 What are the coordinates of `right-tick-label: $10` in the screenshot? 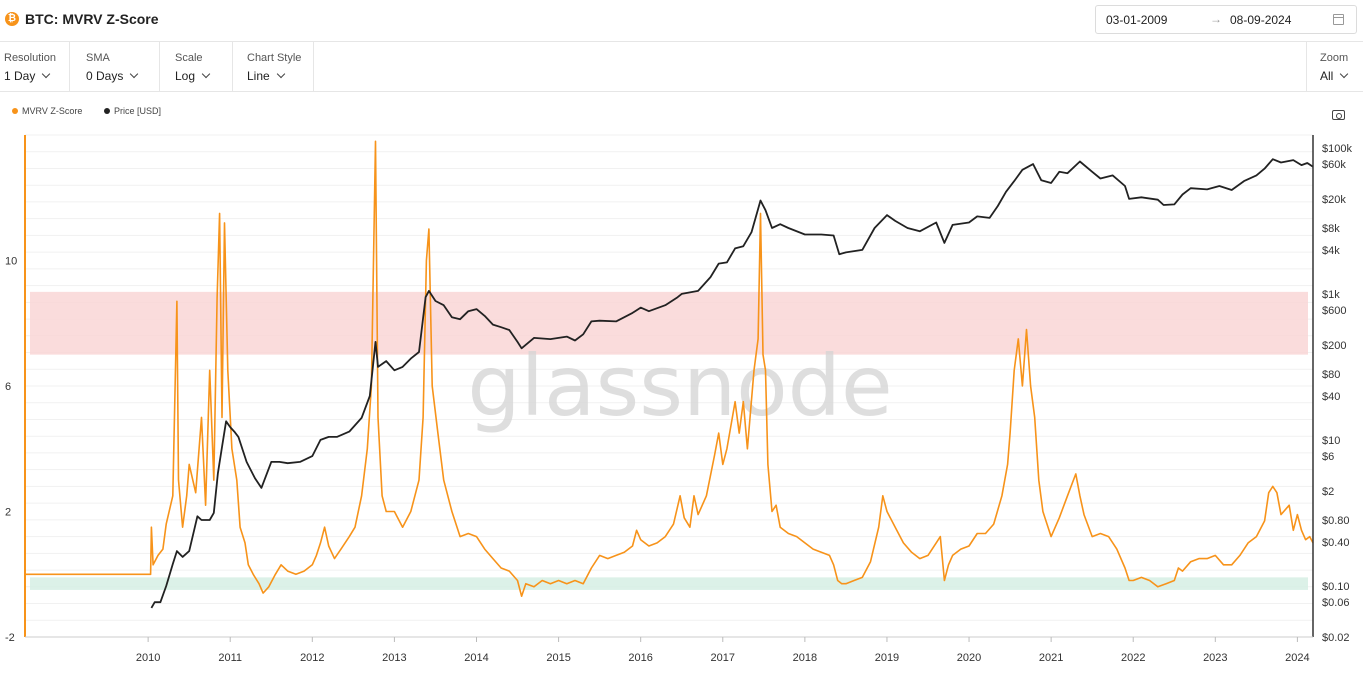 It's located at (1331, 441).